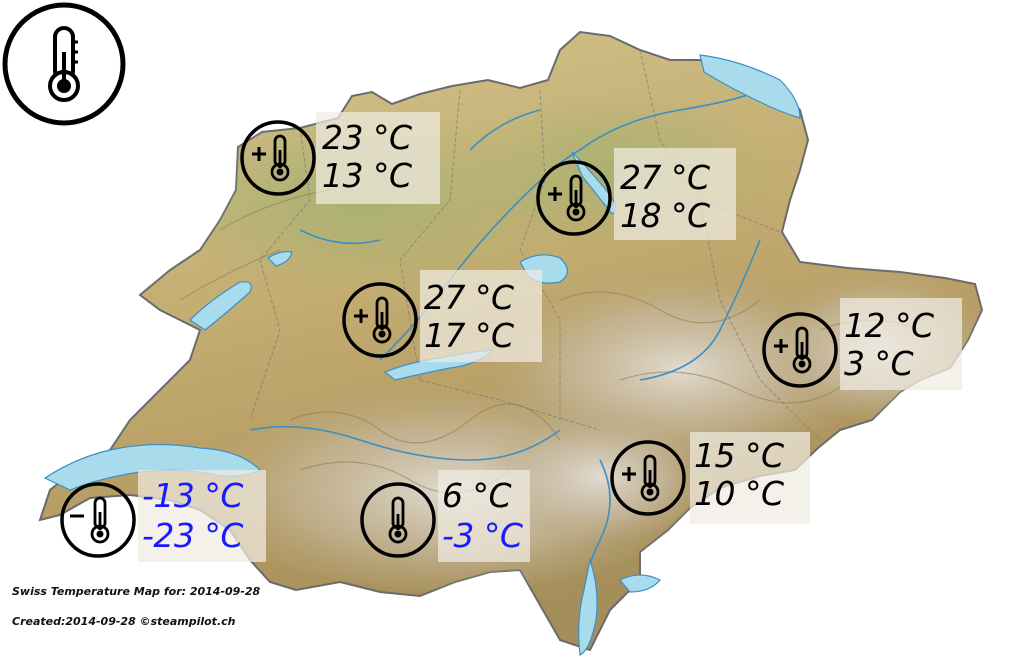  What do you see at coordinates (192, 495) in the screenshot?
I see `max-temperature: -13 °C` at bounding box center [192, 495].